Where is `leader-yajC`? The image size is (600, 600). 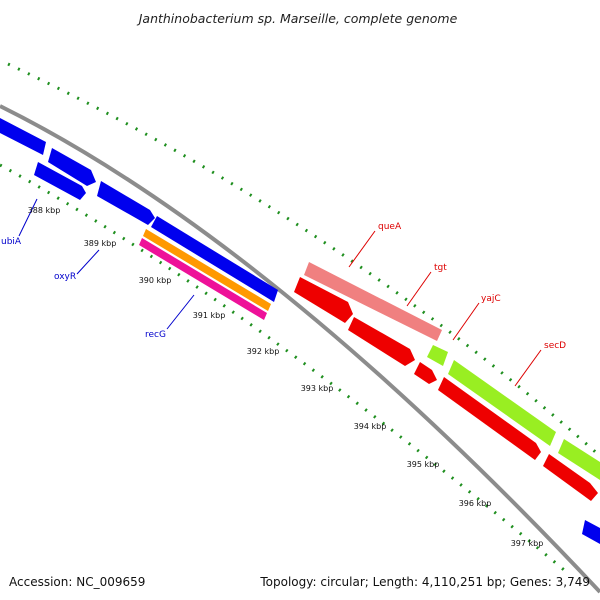
leader-yajC is located at coordinates (466, 321).